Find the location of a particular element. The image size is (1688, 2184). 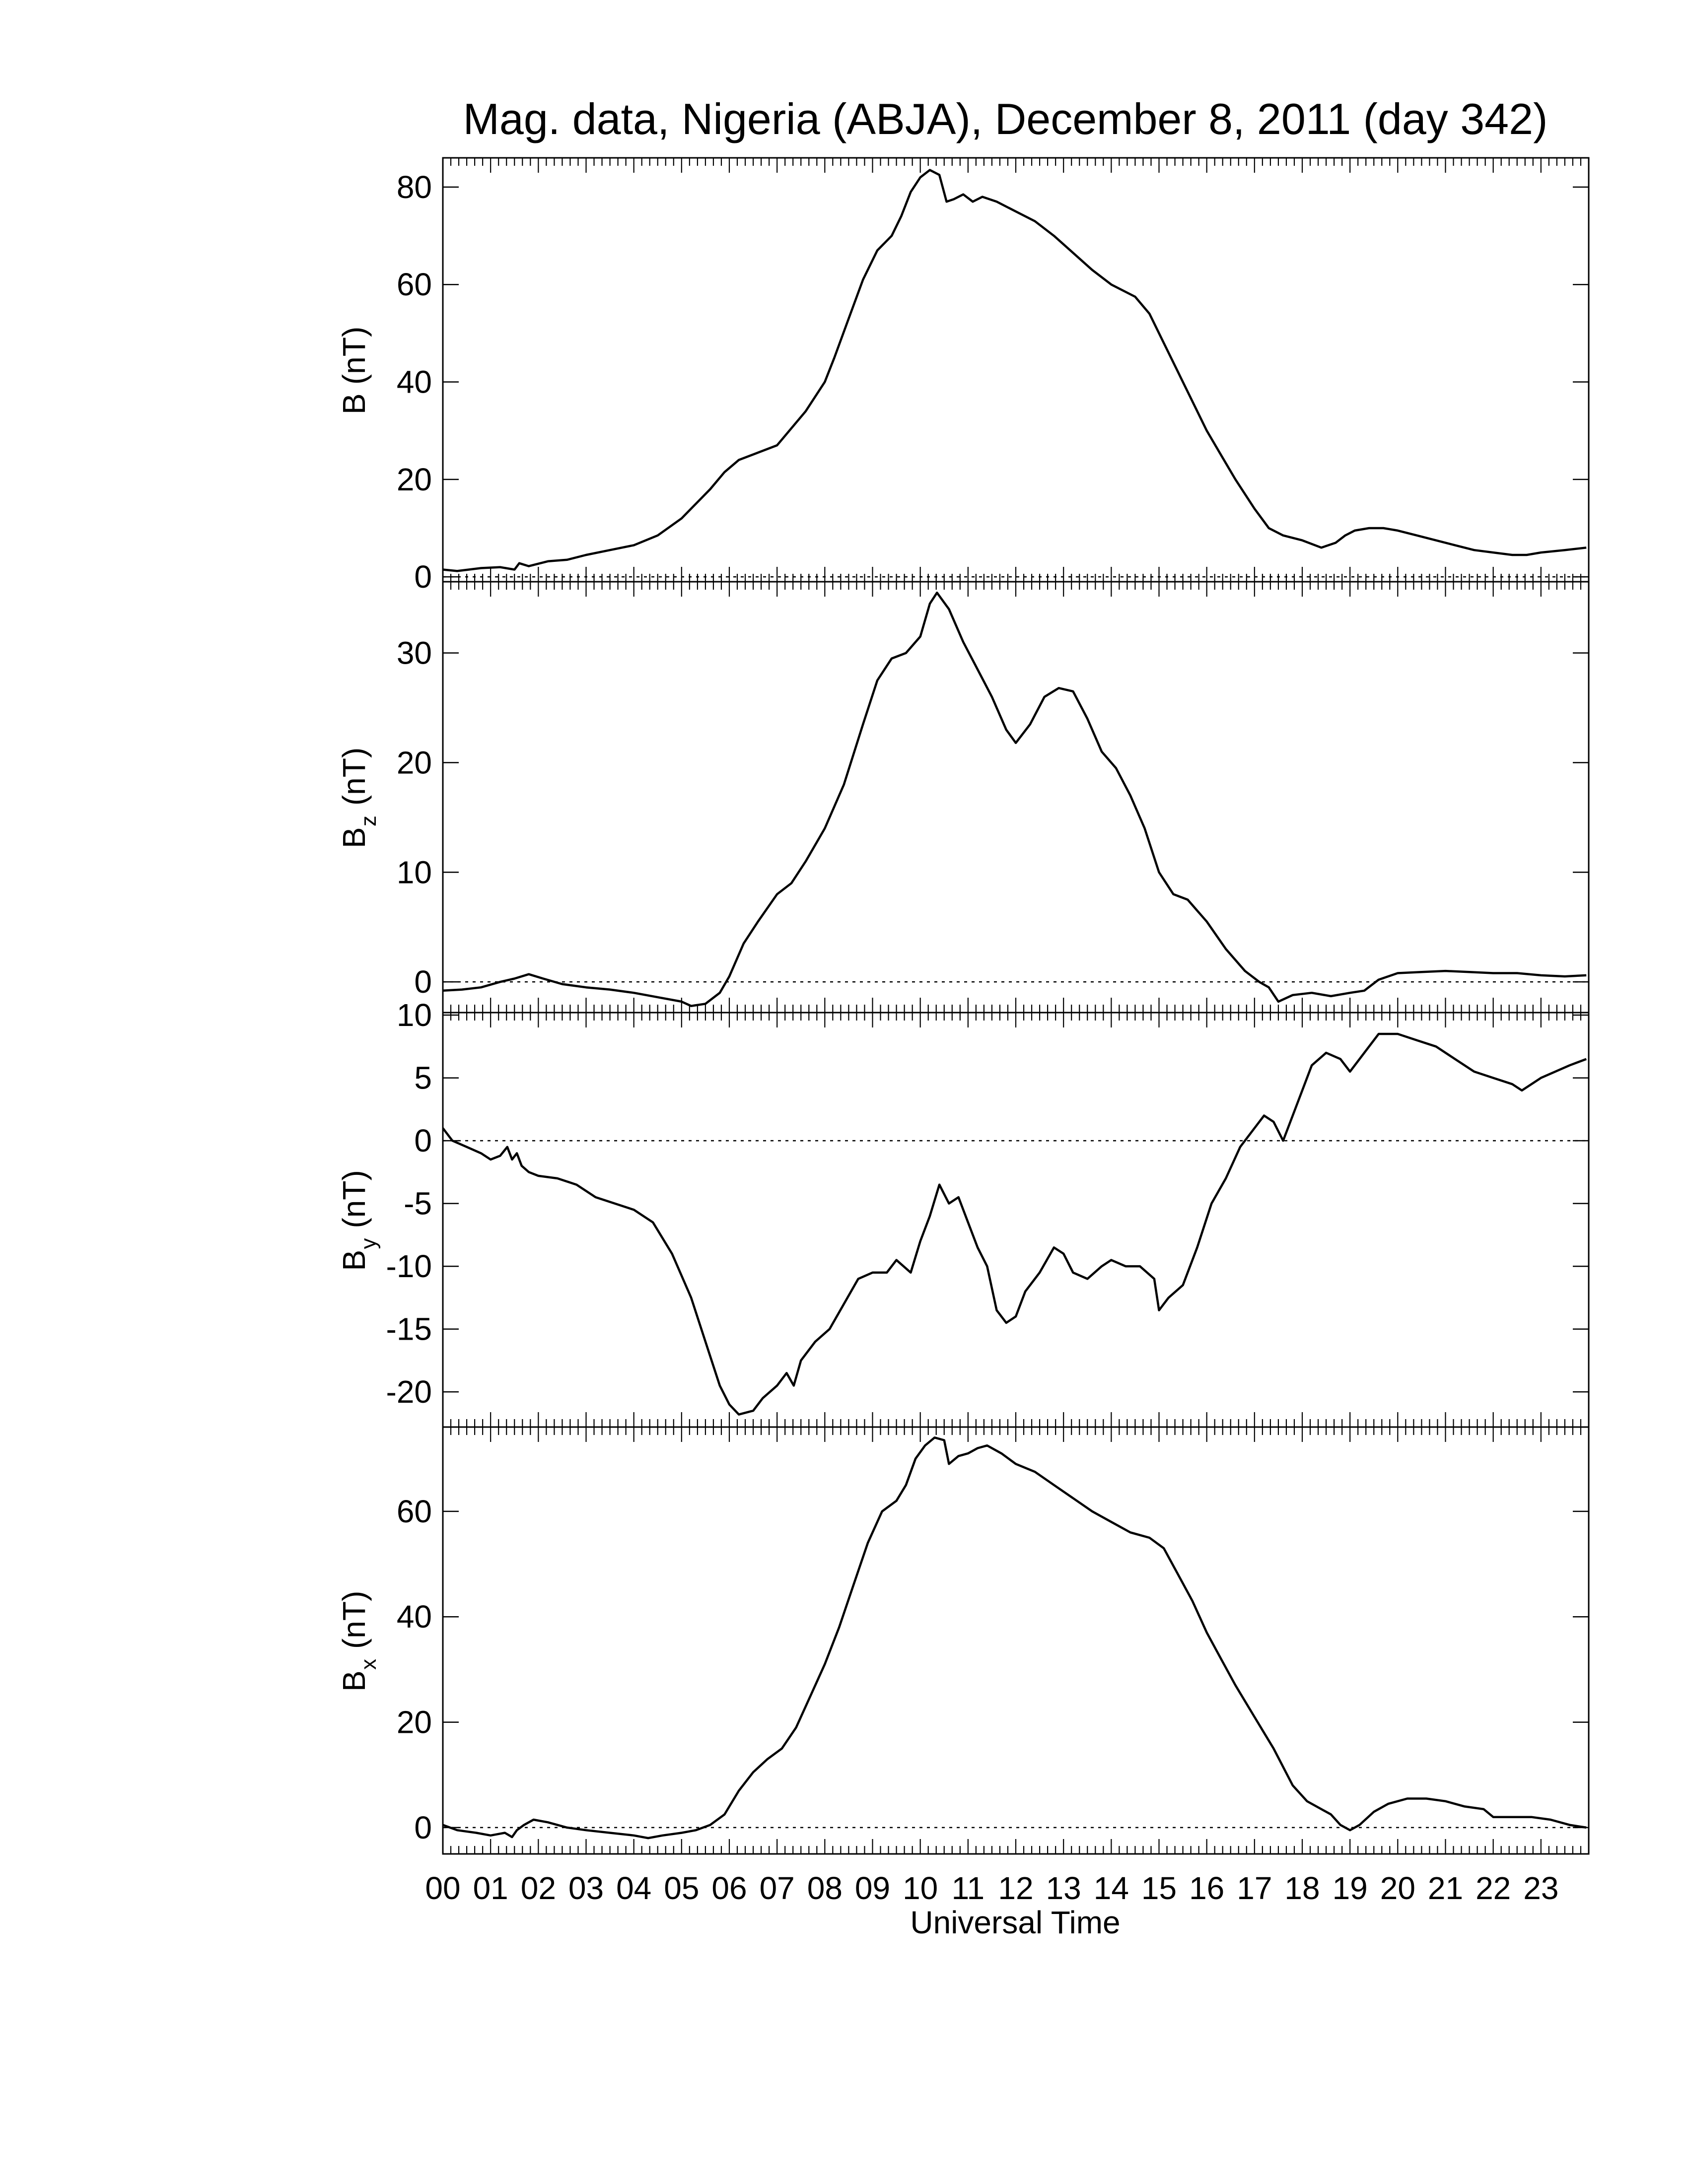

x-tick-label: 19 is located at coordinates (1350, 1888).